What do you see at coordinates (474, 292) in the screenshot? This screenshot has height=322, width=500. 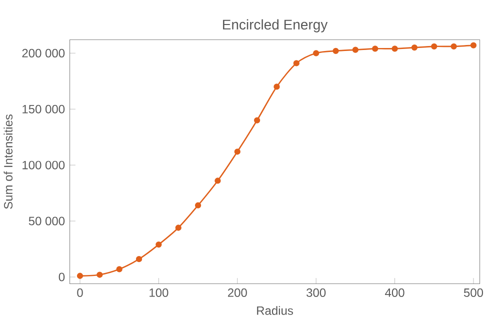 I see `x-tick-label: 500` at bounding box center [474, 292].